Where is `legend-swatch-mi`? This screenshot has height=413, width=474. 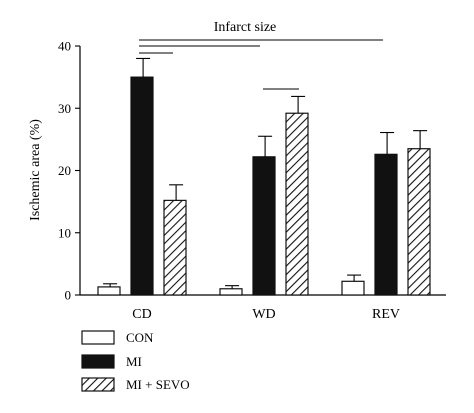
legend-swatch-mi is located at coordinates (98, 361).